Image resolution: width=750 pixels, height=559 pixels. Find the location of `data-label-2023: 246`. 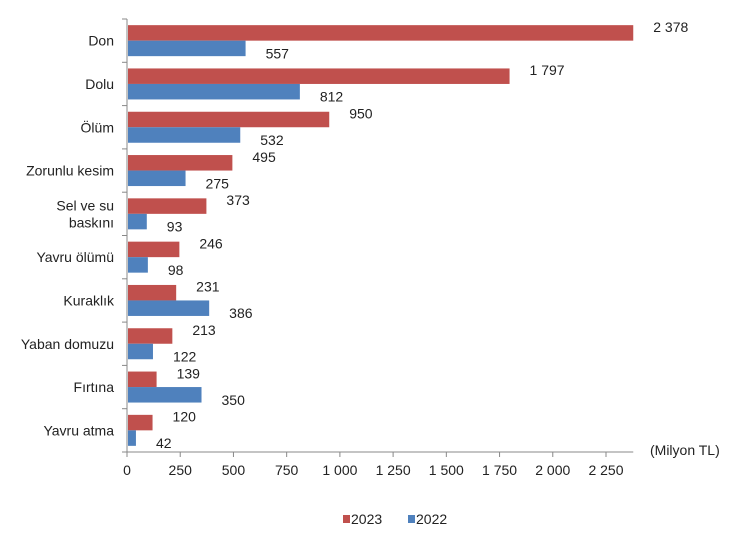

data-label-2023: 246 is located at coordinates (211, 243).